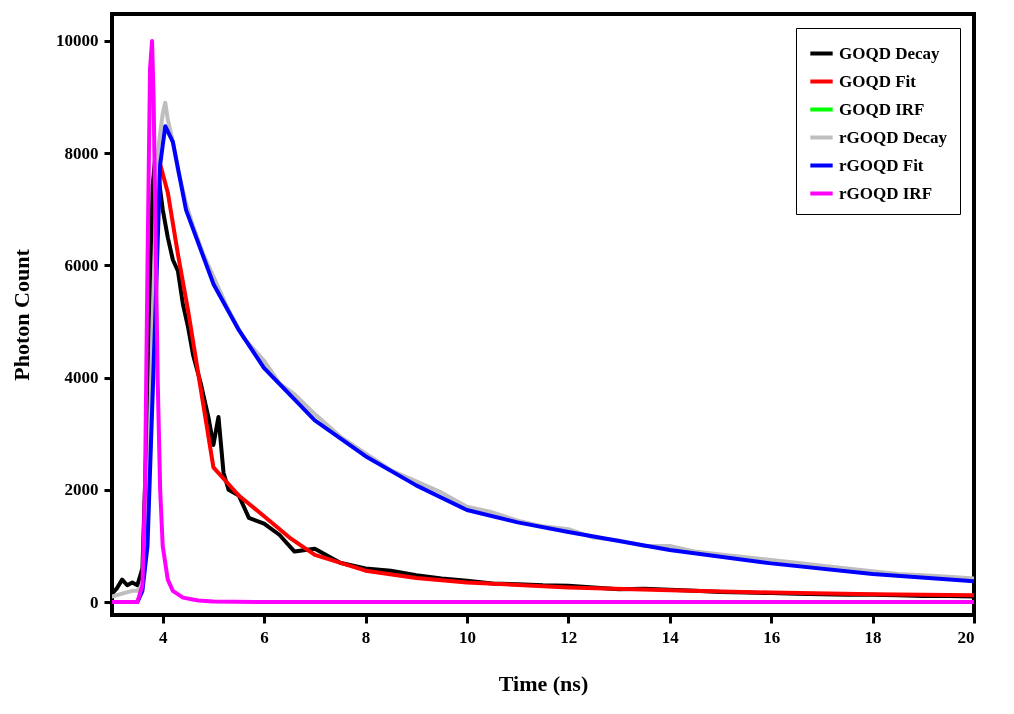  I want to click on x-tick-label: 12, so click(569, 637).